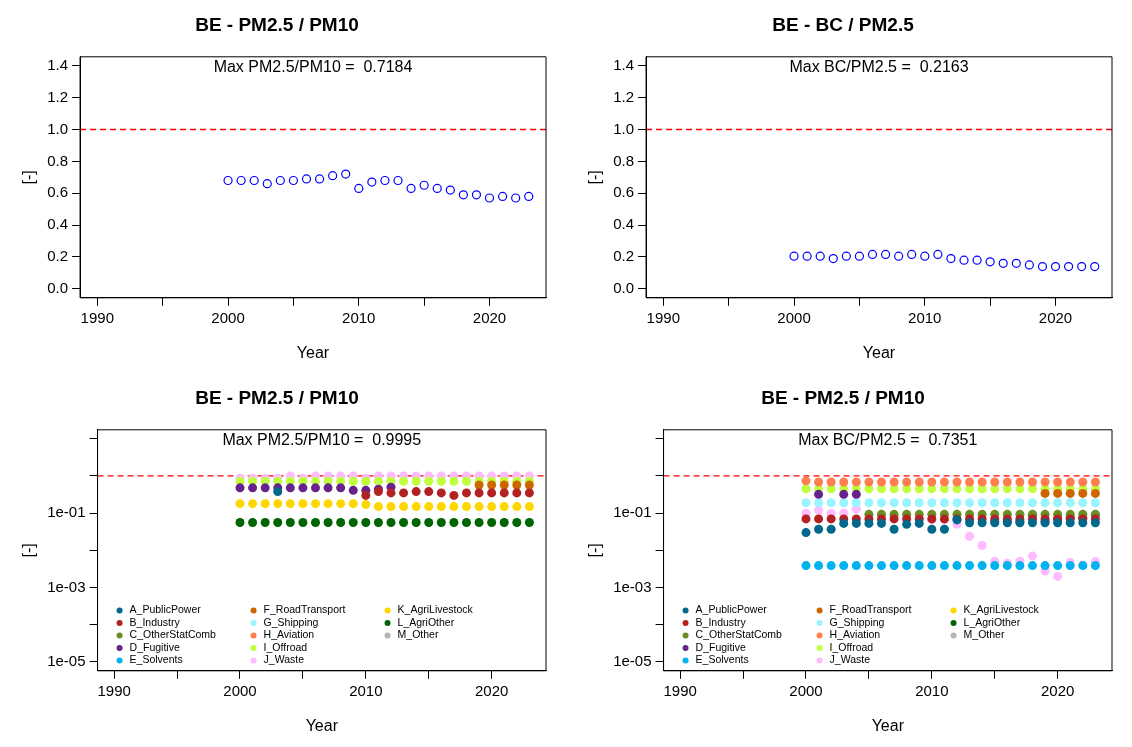 Image resolution: width=1132 pixels, height=747 pixels. I want to click on y-tick-label: 0.2, so click(624, 256).